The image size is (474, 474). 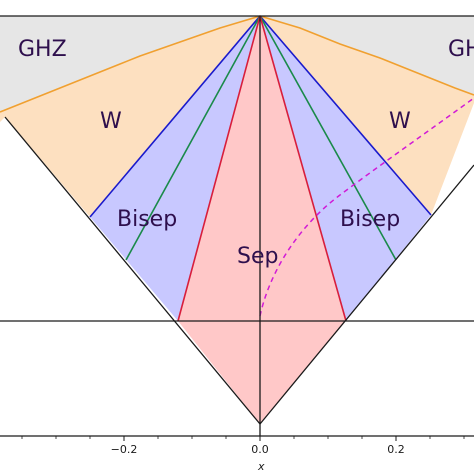 I want to click on label-ghz-left: GHZ, so click(x=42, y=49).